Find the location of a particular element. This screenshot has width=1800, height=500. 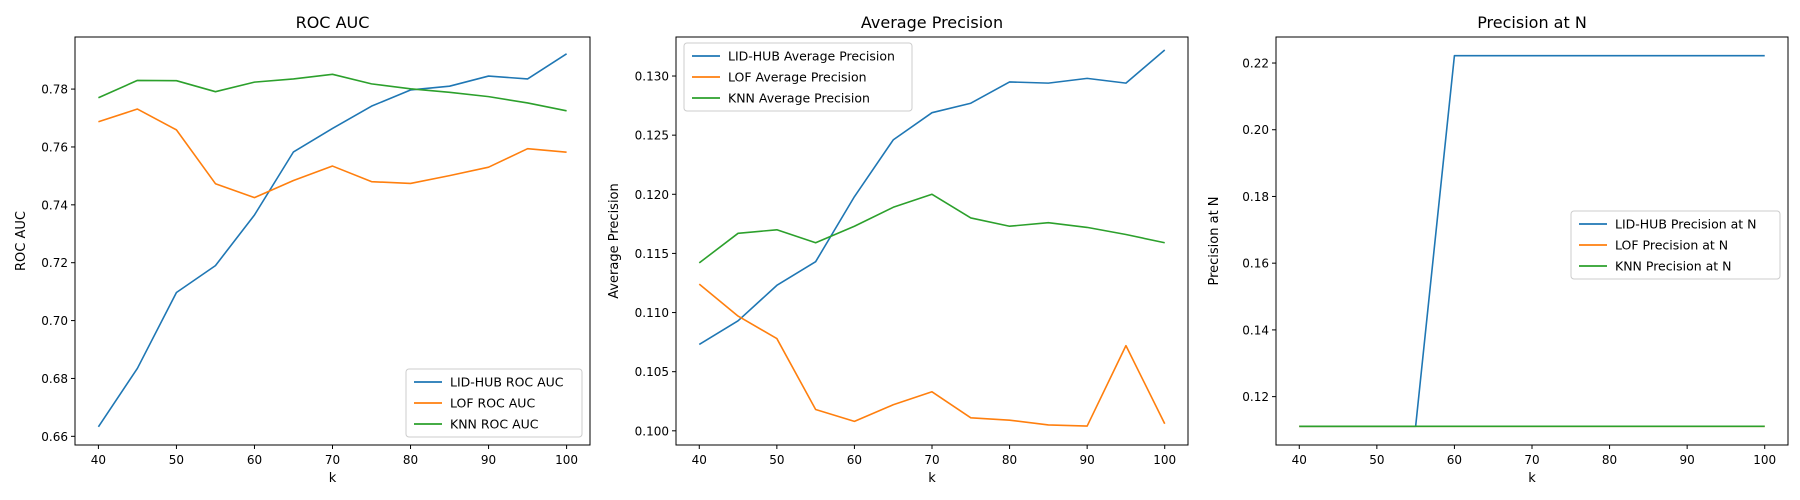

y-tick-label: 0.14 is located at coordinates (1255, 330).